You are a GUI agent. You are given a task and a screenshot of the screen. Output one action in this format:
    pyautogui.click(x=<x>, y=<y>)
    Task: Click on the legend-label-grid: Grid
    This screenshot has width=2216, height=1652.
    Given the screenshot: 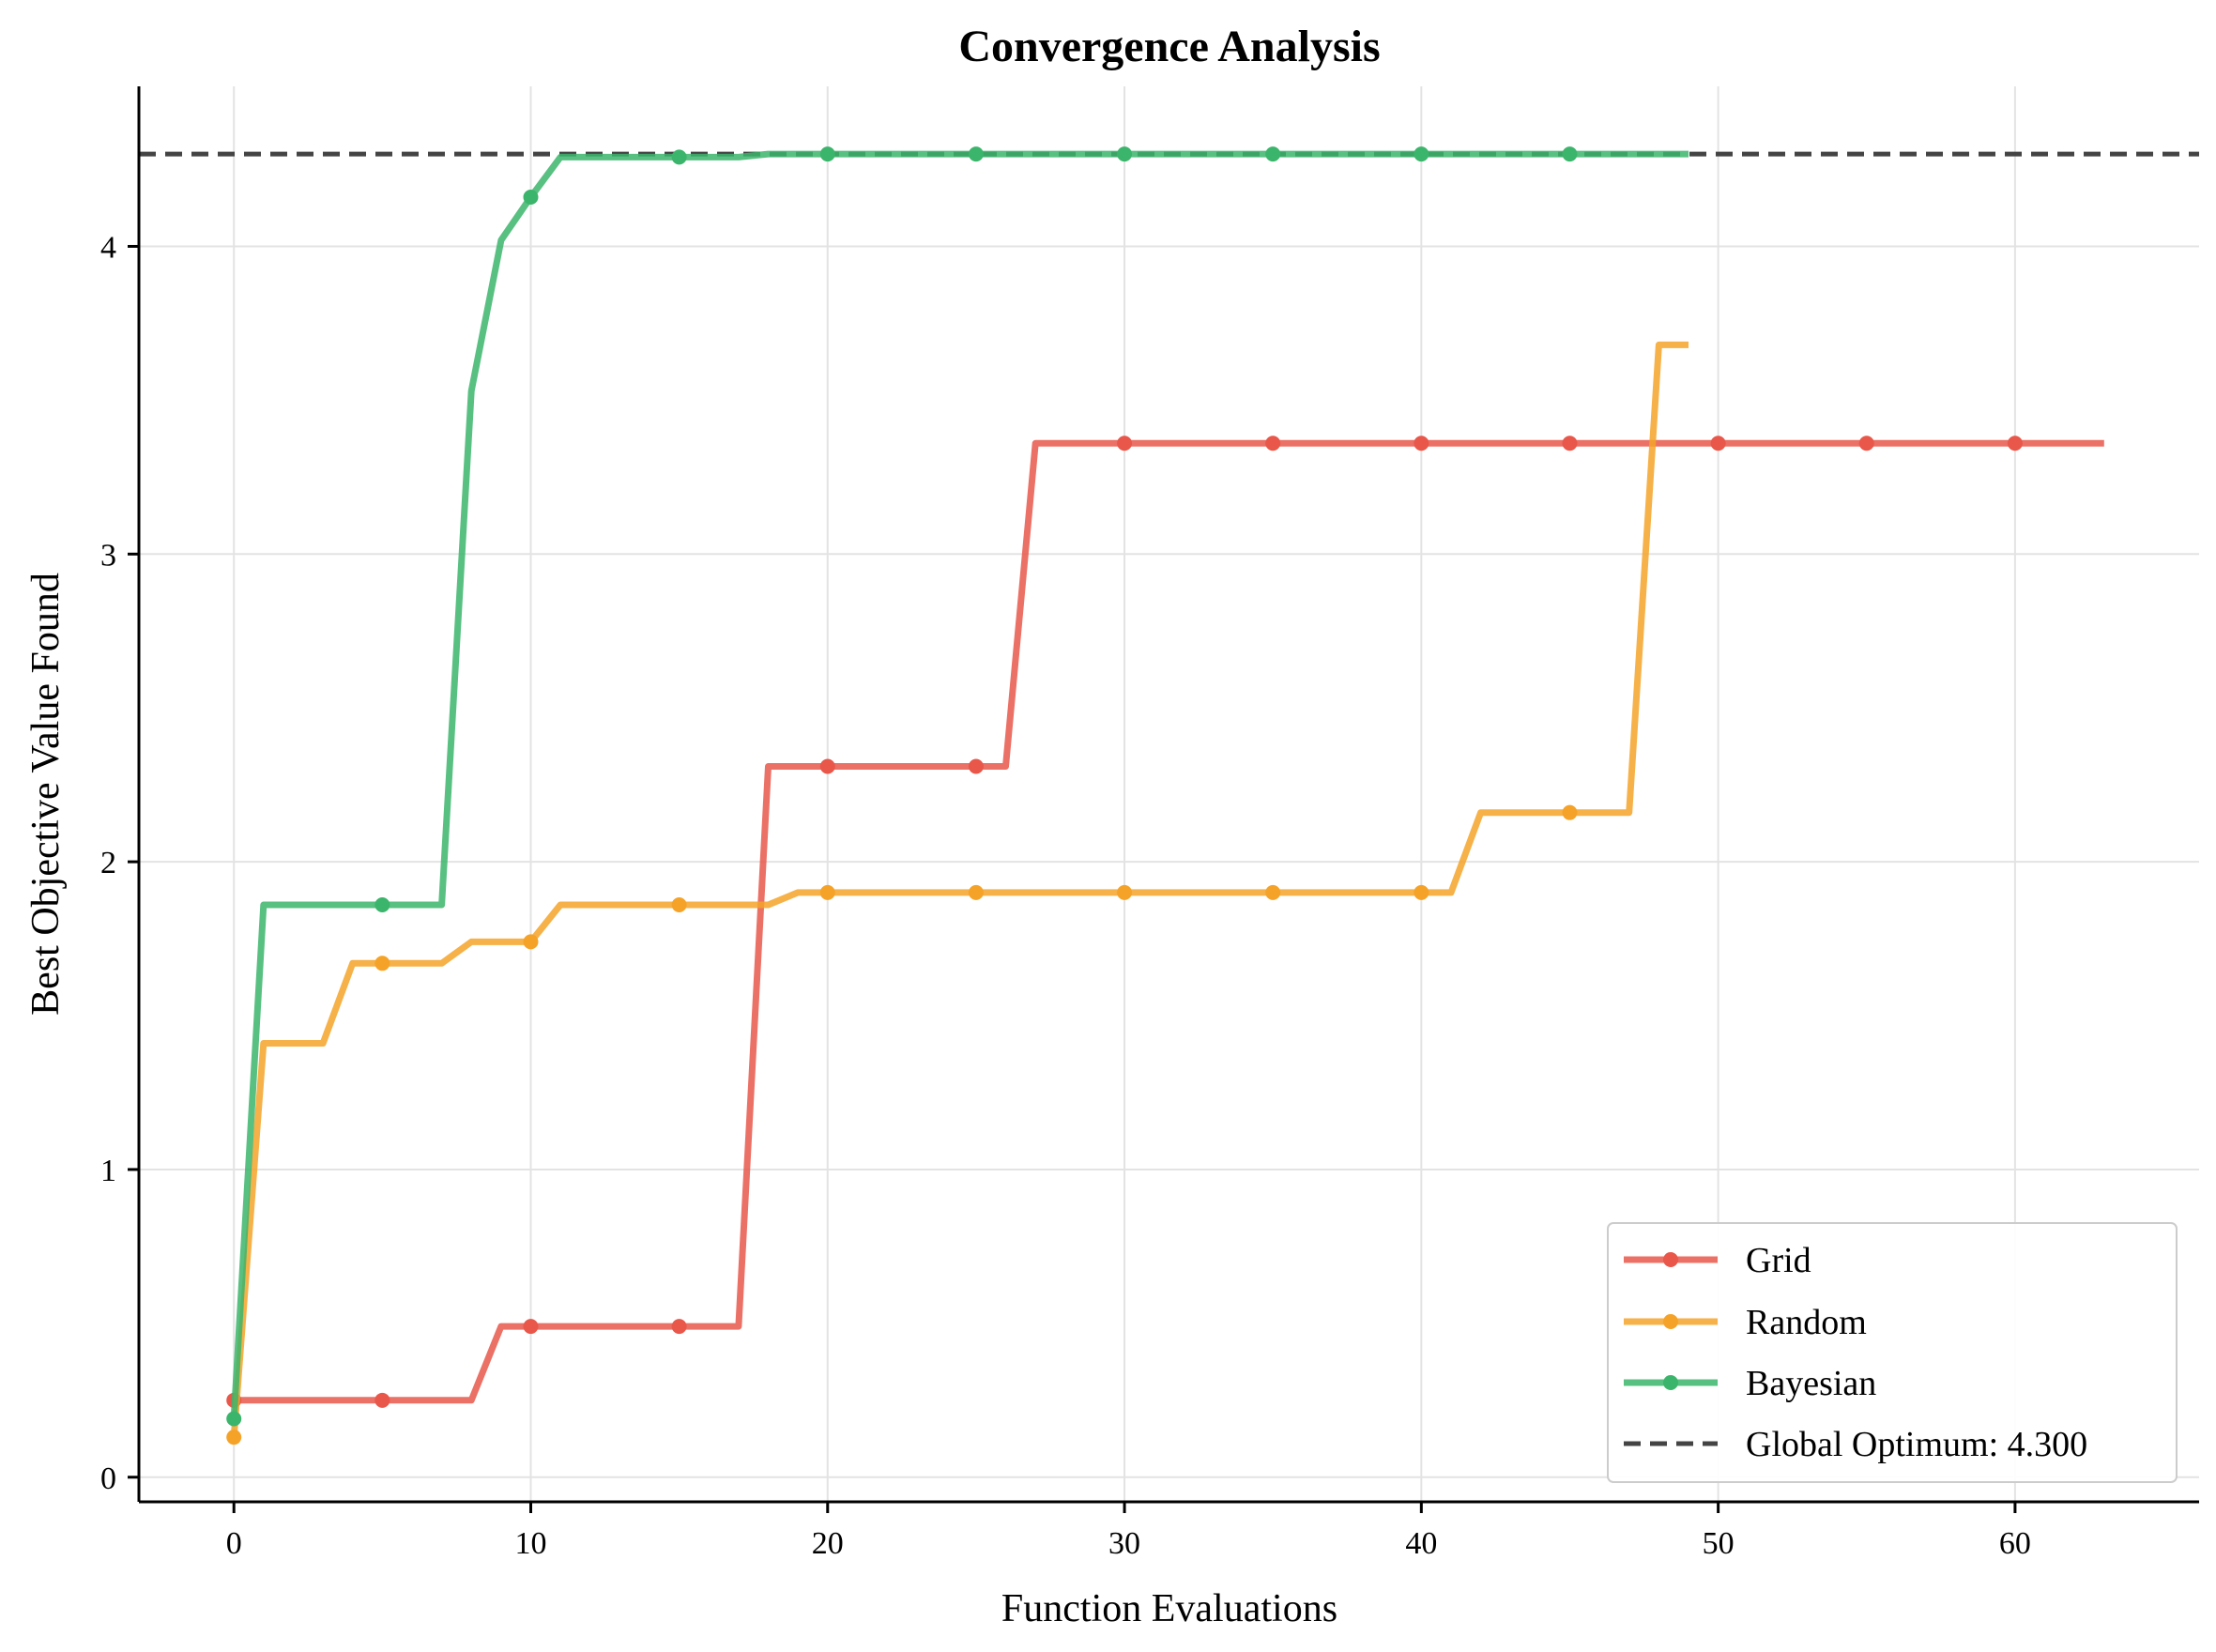 What is the action you would take?
    pyautogui.click(x=1778, y=1260)
    